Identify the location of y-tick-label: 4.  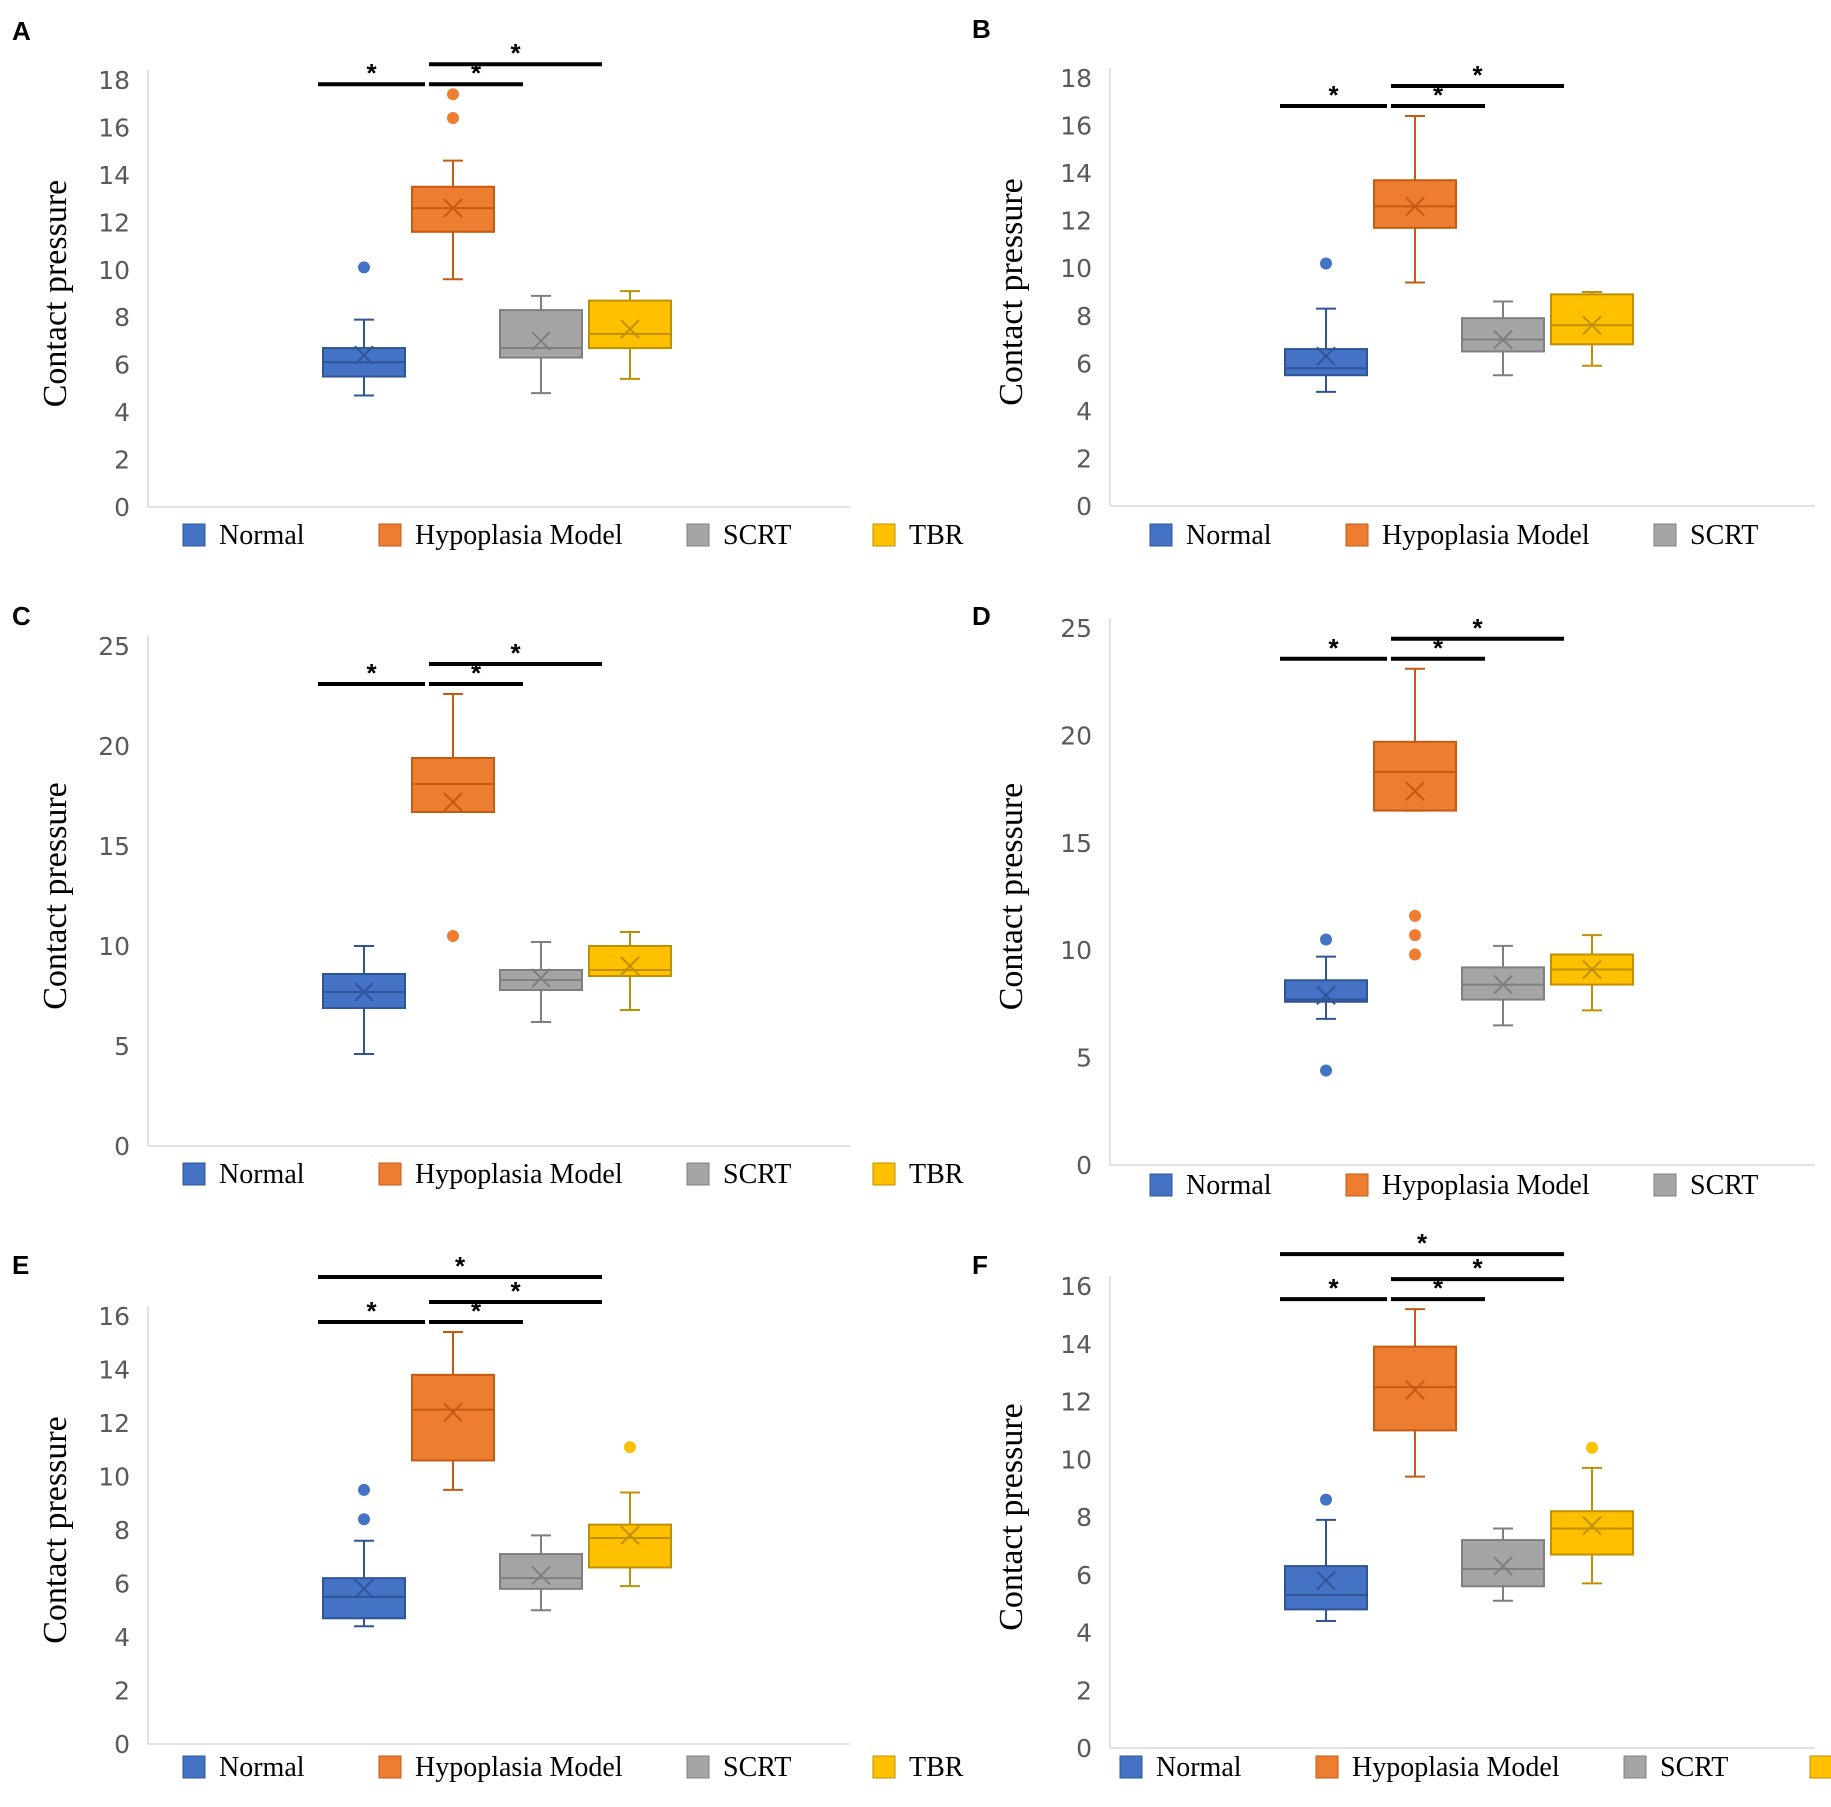
(122, 412).